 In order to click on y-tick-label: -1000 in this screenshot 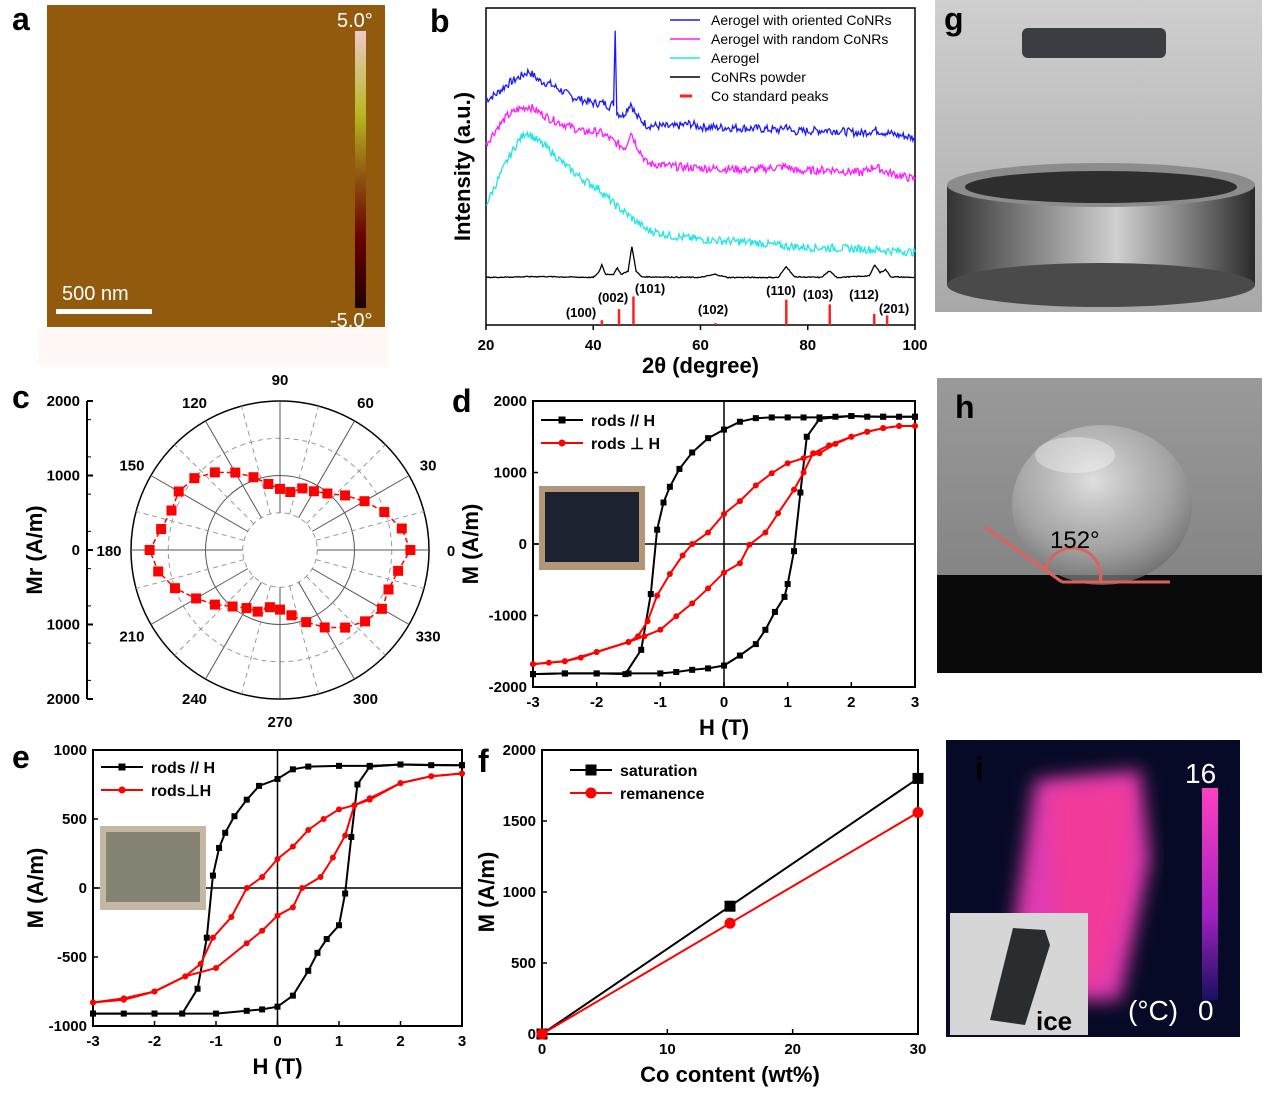, I will do `click(508, 616)`.